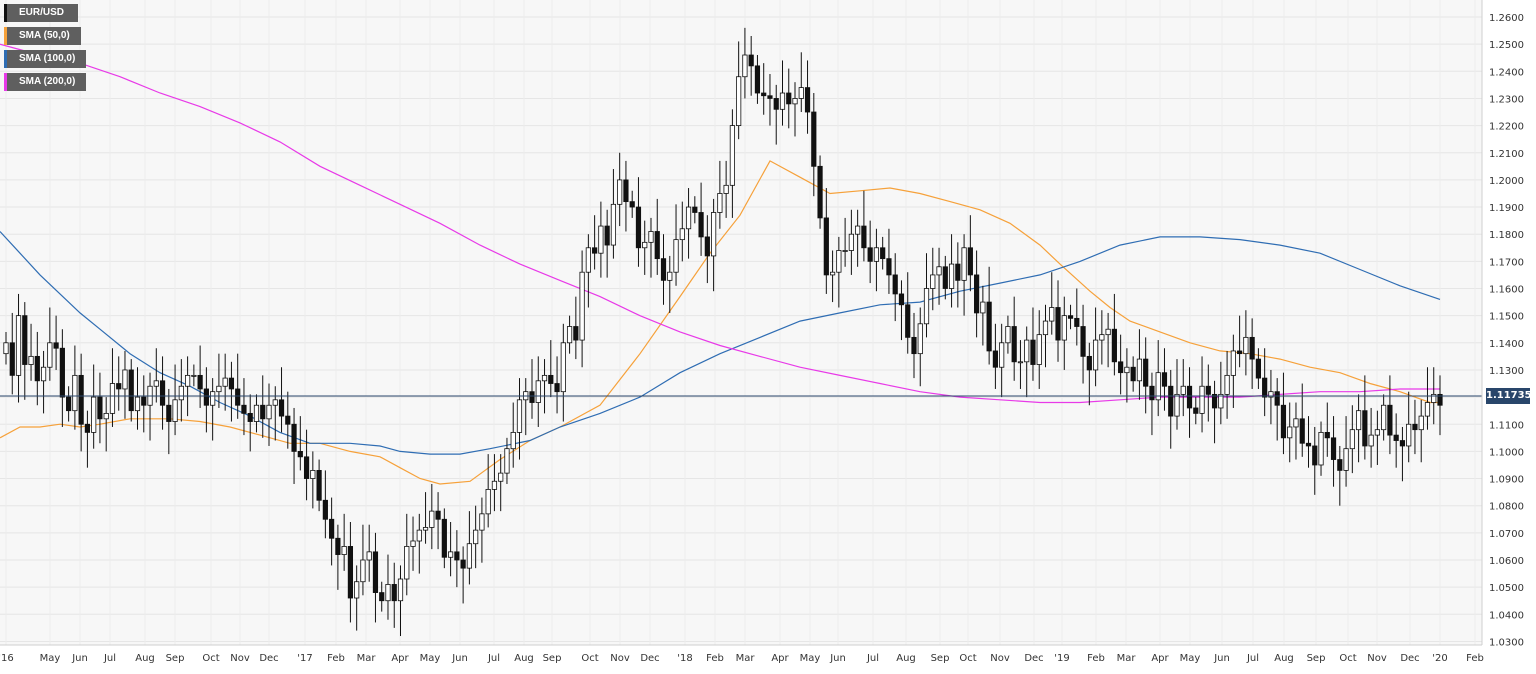 This screenshot has width=1536, height=674. What do you see at coordinates (41, 13) in the screenshot?
I see `legend-item-eurusd: EUR/USD` at bounding box center [41, 13].